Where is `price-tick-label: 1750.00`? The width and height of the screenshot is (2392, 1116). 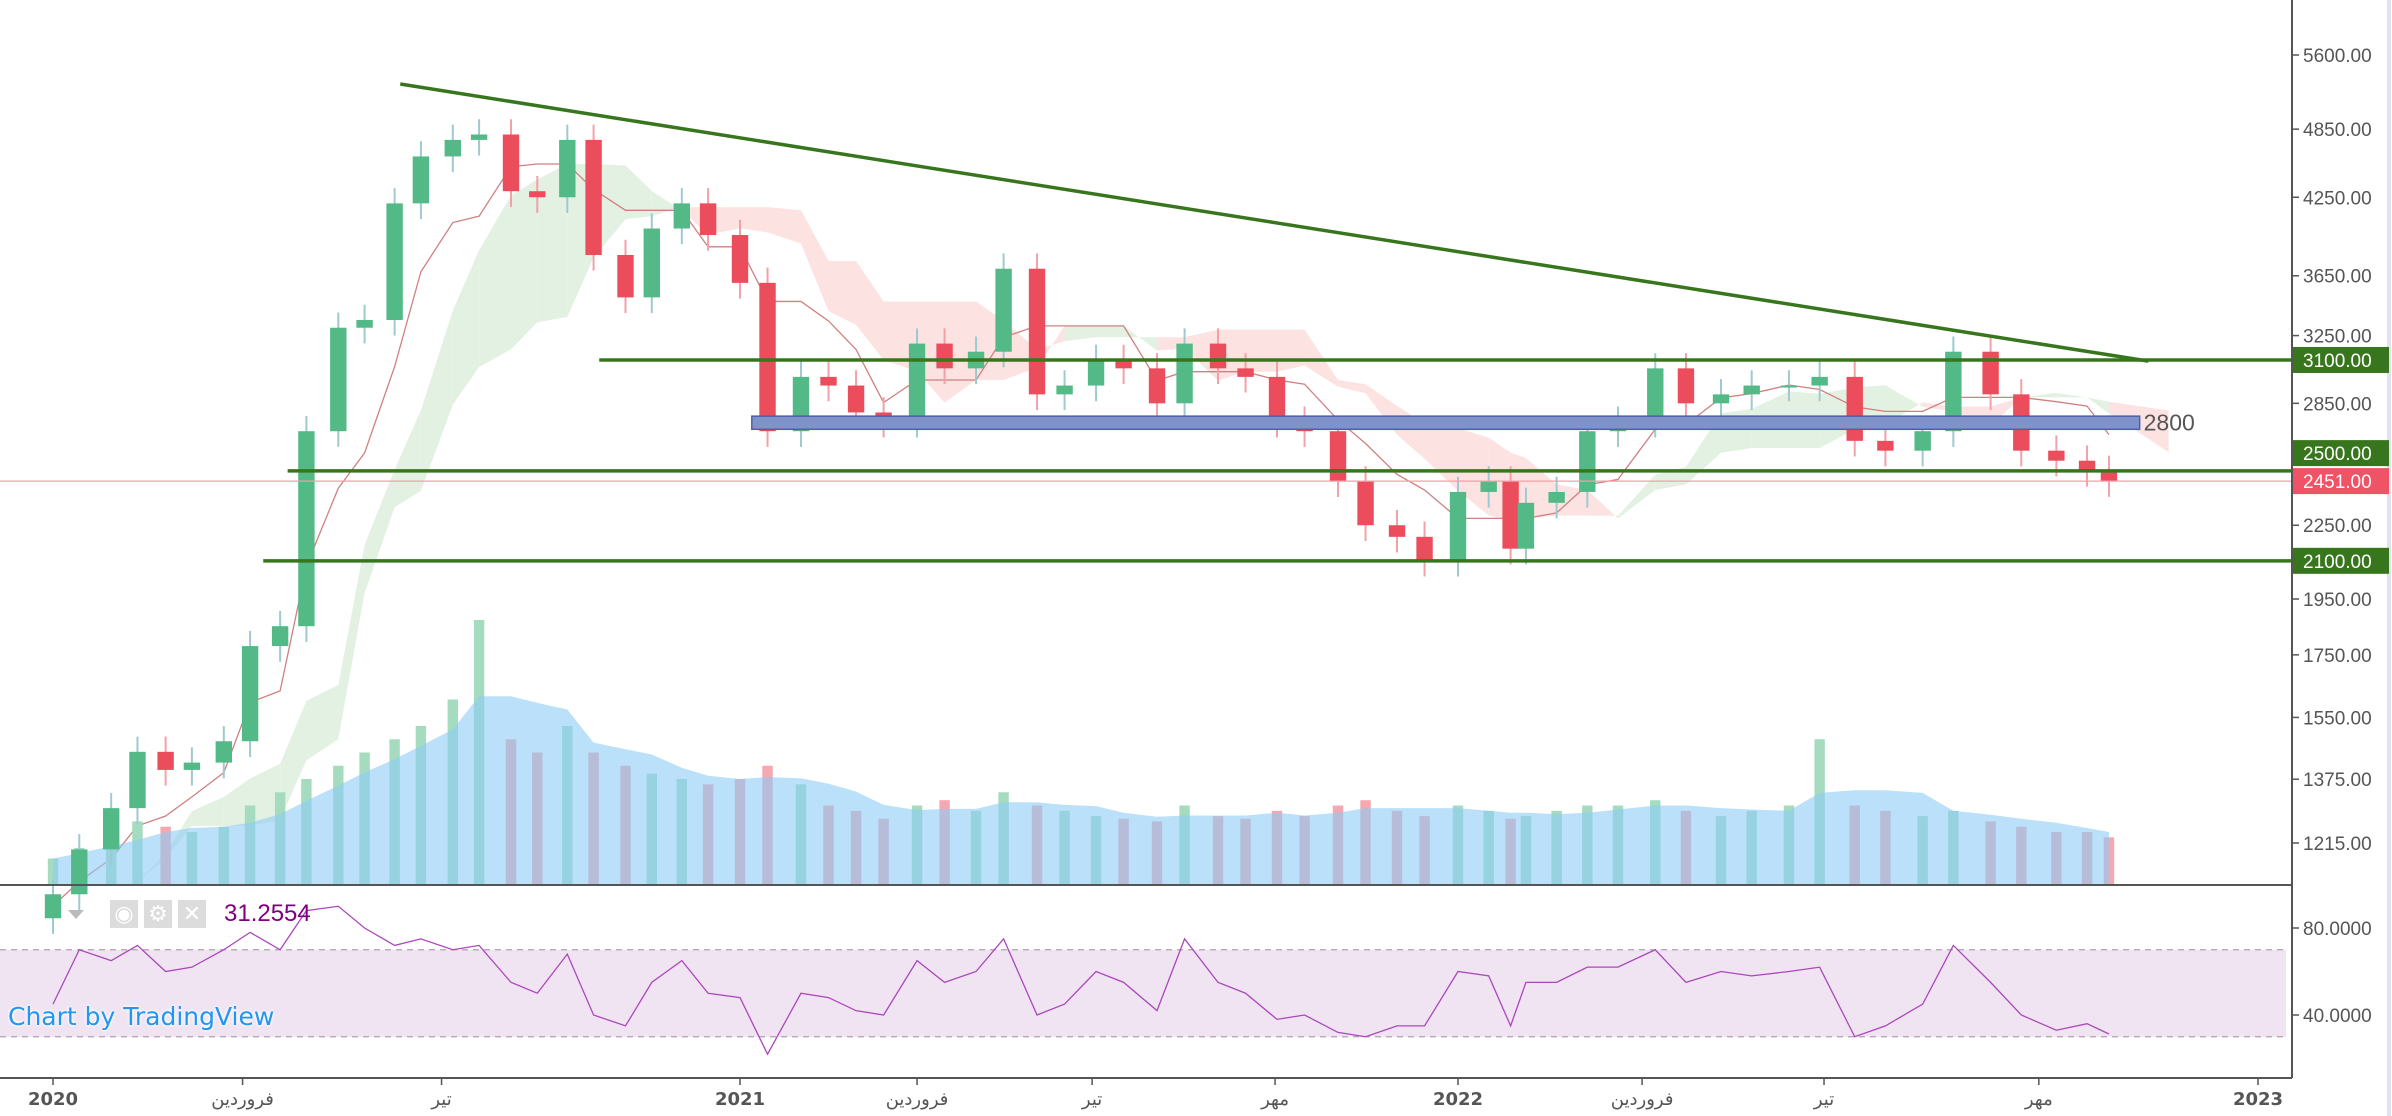
price-tick-label: 1750.00 is located at coordinates (2337, 656).